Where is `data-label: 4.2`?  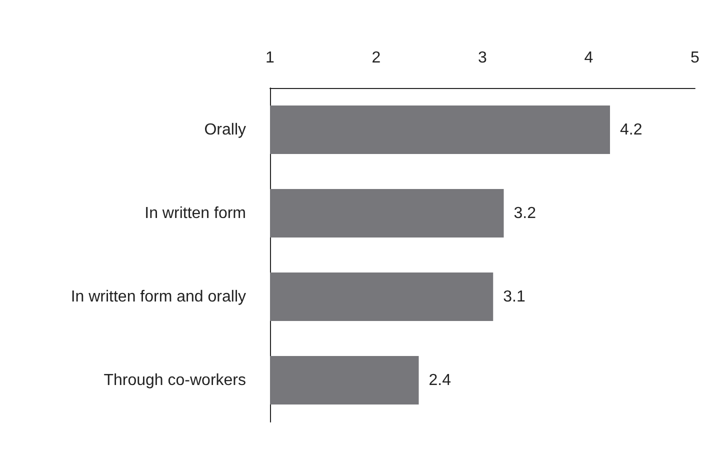 data-label: 4.2 is located at coordinates (631, 129).